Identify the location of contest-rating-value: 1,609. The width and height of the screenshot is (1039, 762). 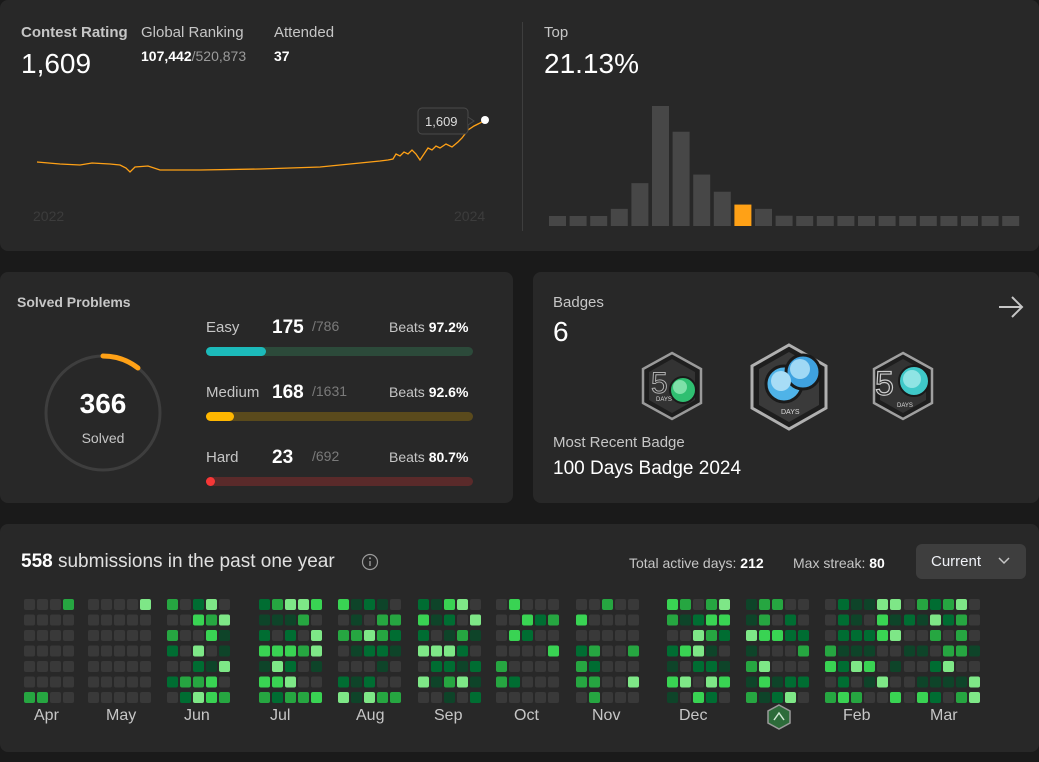
(56, 63).